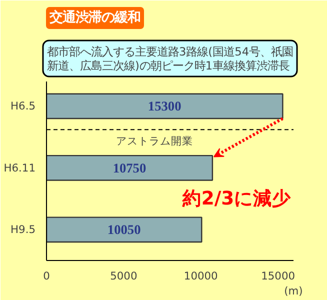  What do you see at coordinates (124, 276) in the screenshot?
I see `x-tick-label: 5000` at bounding box center [124, 276].